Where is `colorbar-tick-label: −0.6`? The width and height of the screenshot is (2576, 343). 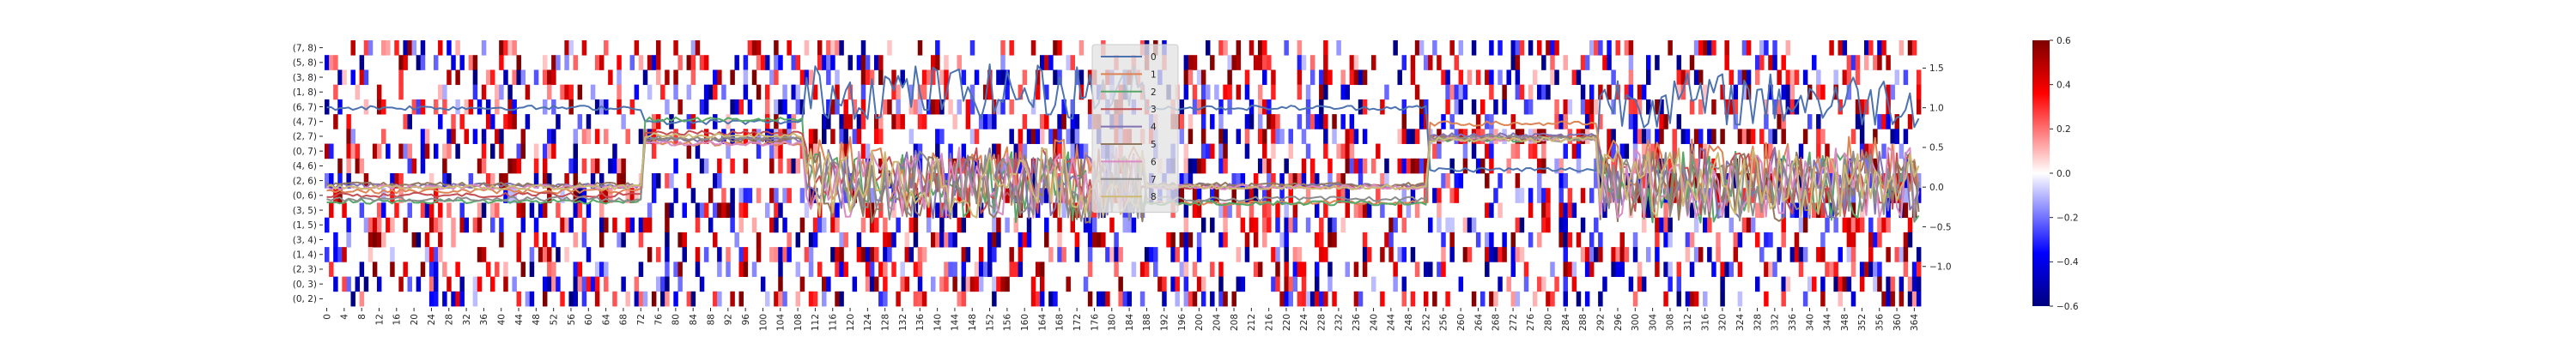
colorbar-tick-label: −0.6 is located at coordinates (2068, 307).